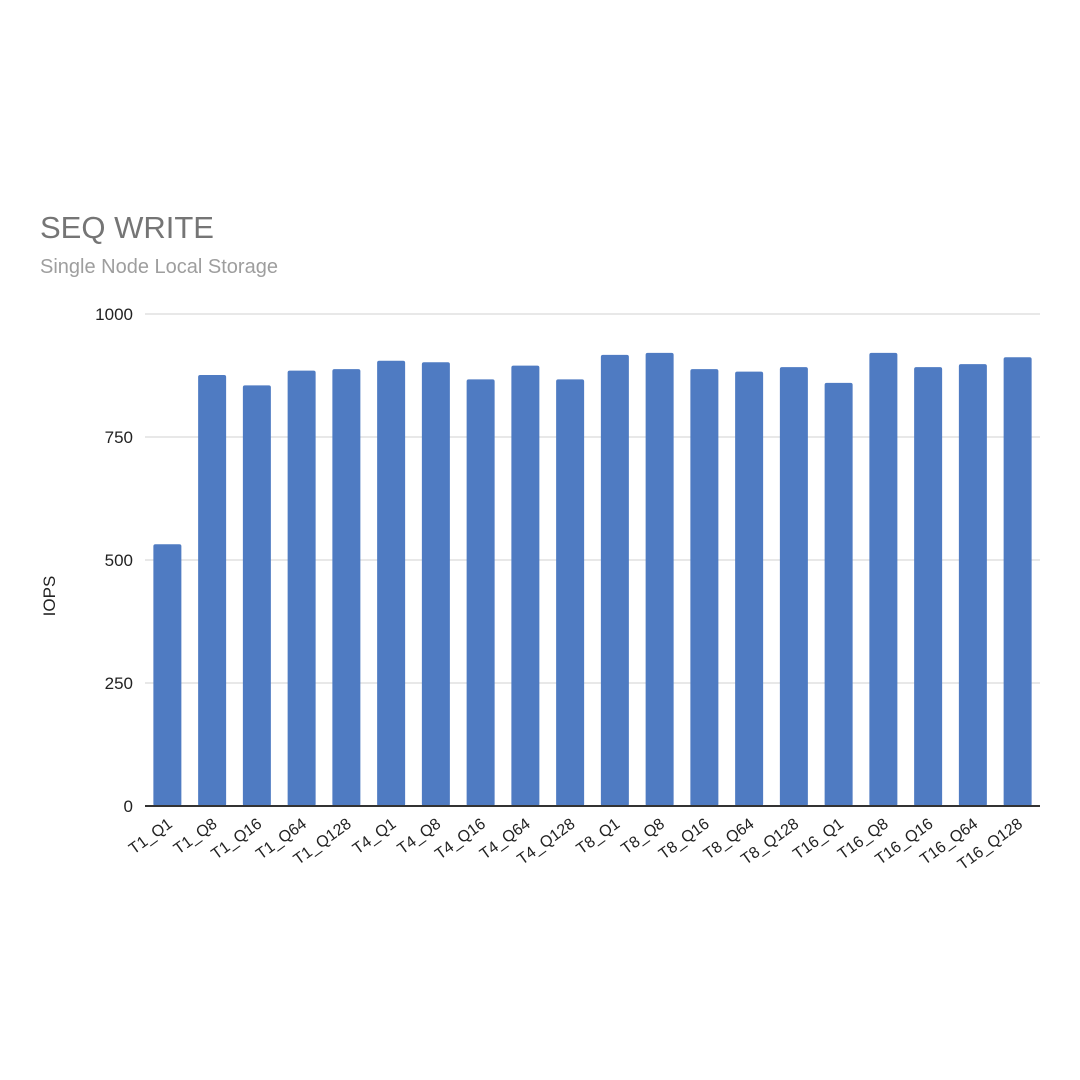 The width and height of the screenshot is (1080, 1080). Describe the element at coordinates (119, 560) in the screenshot. I see `y-tick-label: 500` at that location.